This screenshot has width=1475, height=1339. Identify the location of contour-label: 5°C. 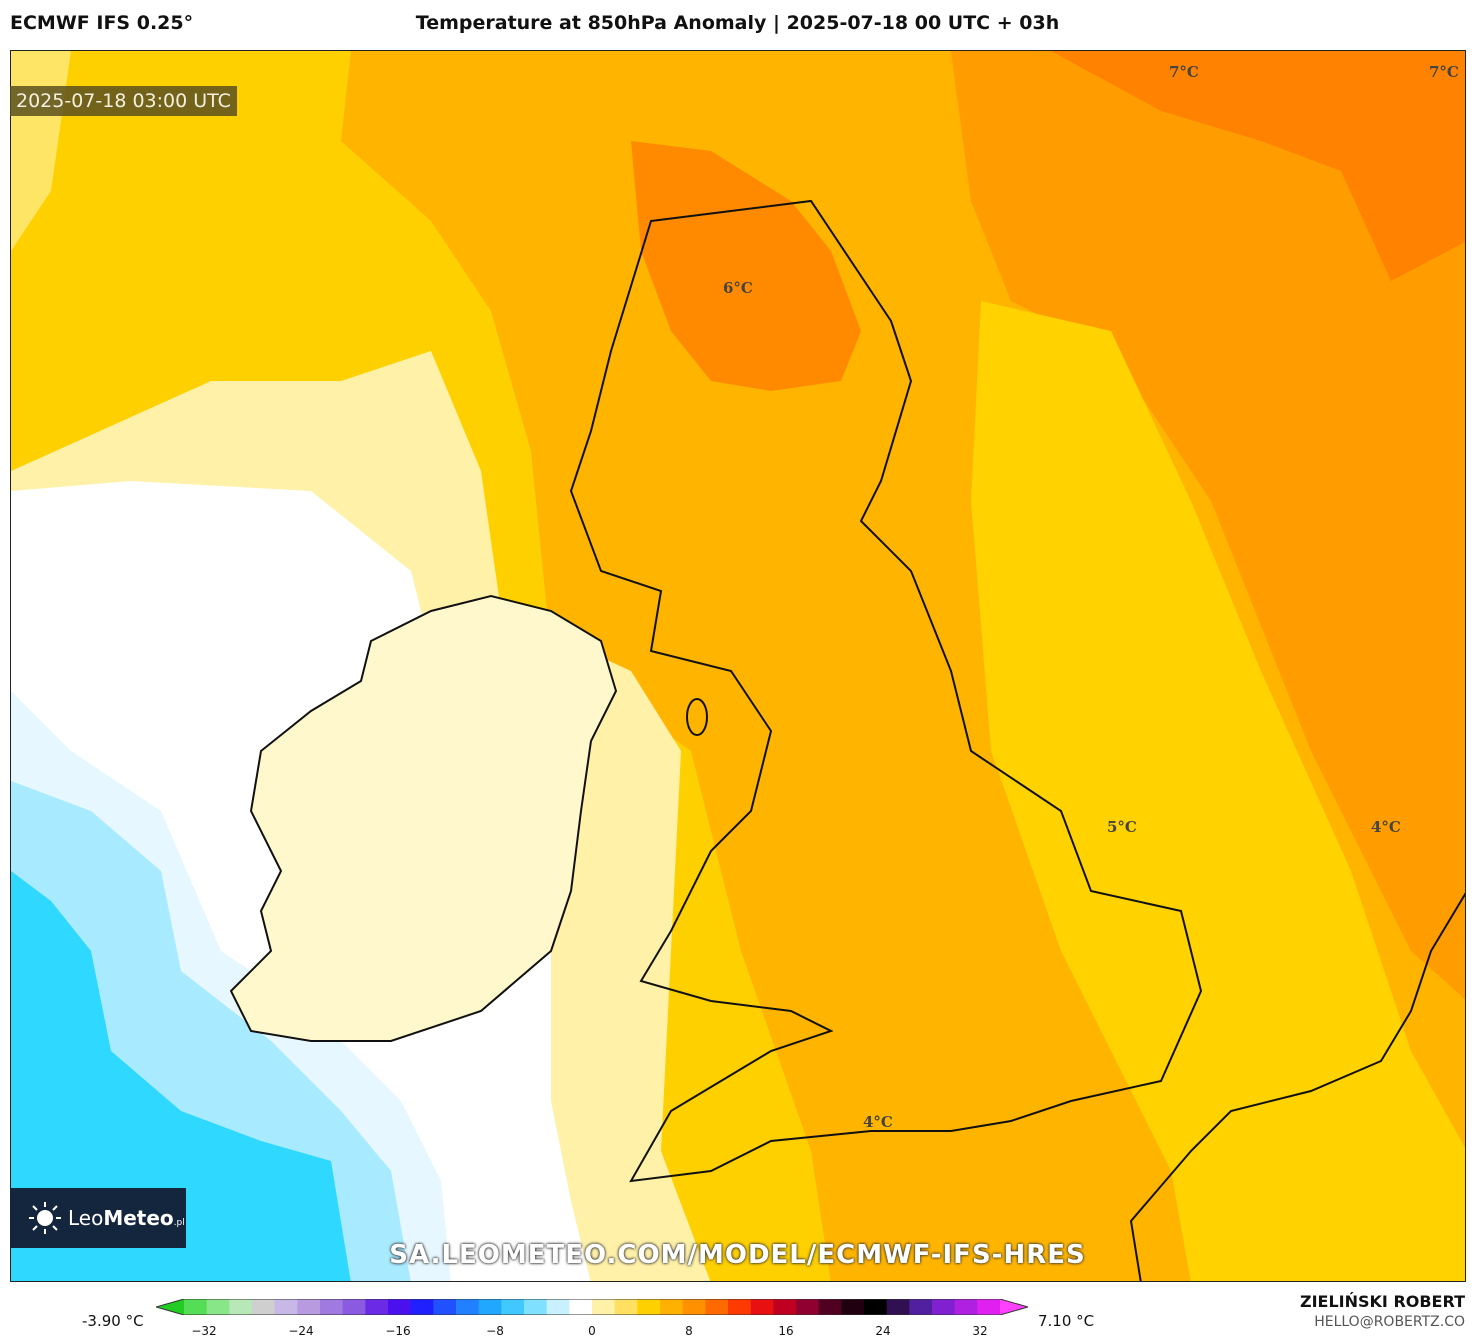
(1122, 827).